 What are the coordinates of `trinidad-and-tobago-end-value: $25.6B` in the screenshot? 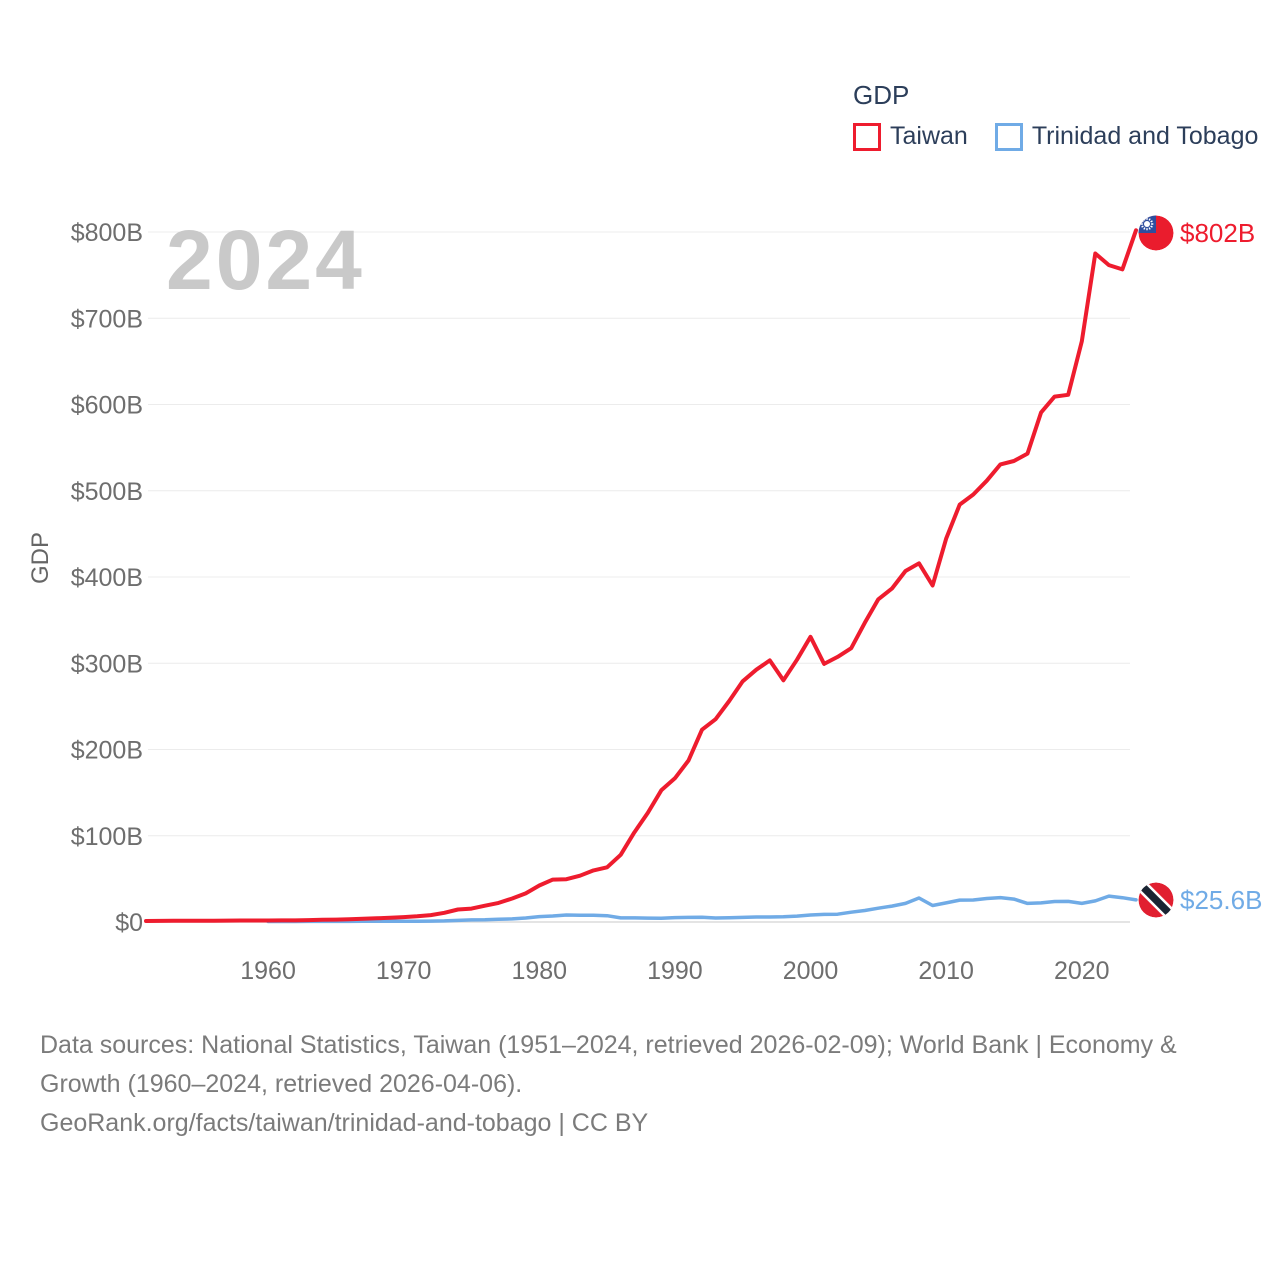 It's located at (1221, 899).